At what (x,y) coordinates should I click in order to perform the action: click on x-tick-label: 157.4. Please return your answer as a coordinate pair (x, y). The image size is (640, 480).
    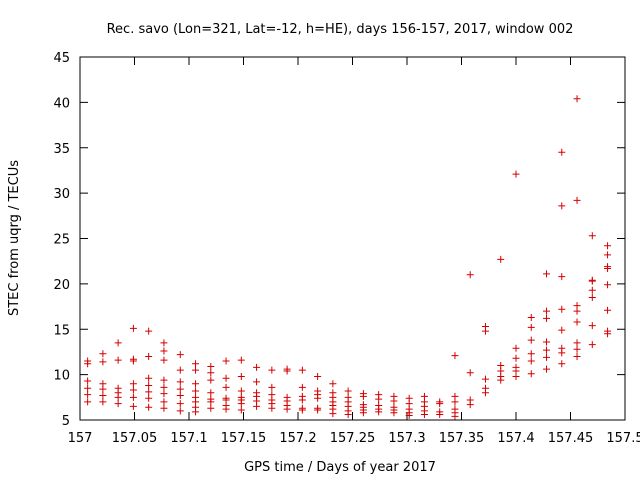
    Looking at the image, I should click on (515, 438).